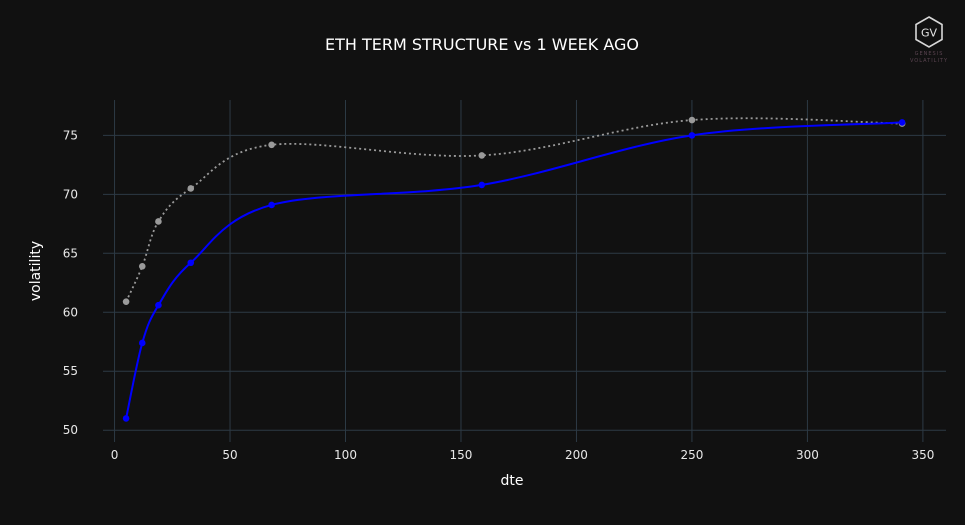  I want to click on x-tick-label: 300, so click(807, 455).